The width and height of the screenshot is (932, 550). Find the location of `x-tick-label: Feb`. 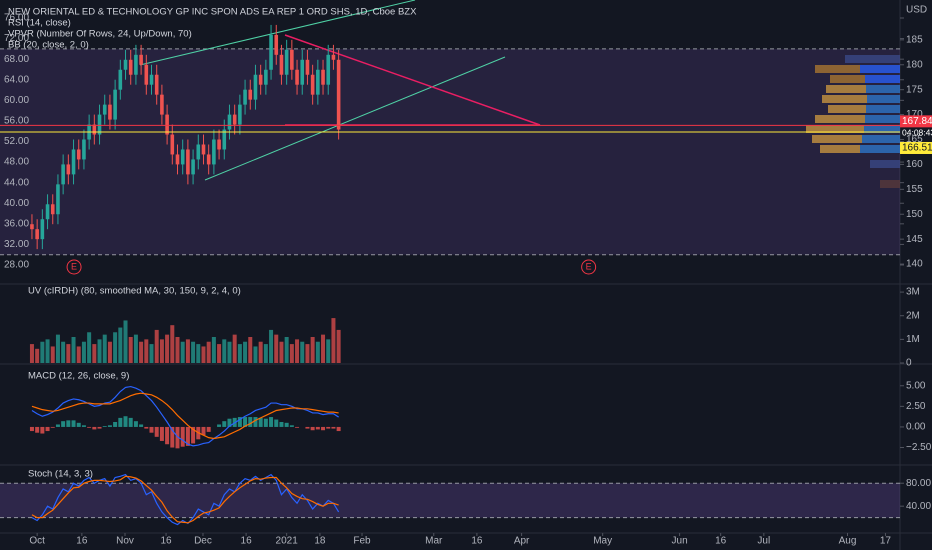

x-tick-label: Feb is located at coordinates (362, 541).